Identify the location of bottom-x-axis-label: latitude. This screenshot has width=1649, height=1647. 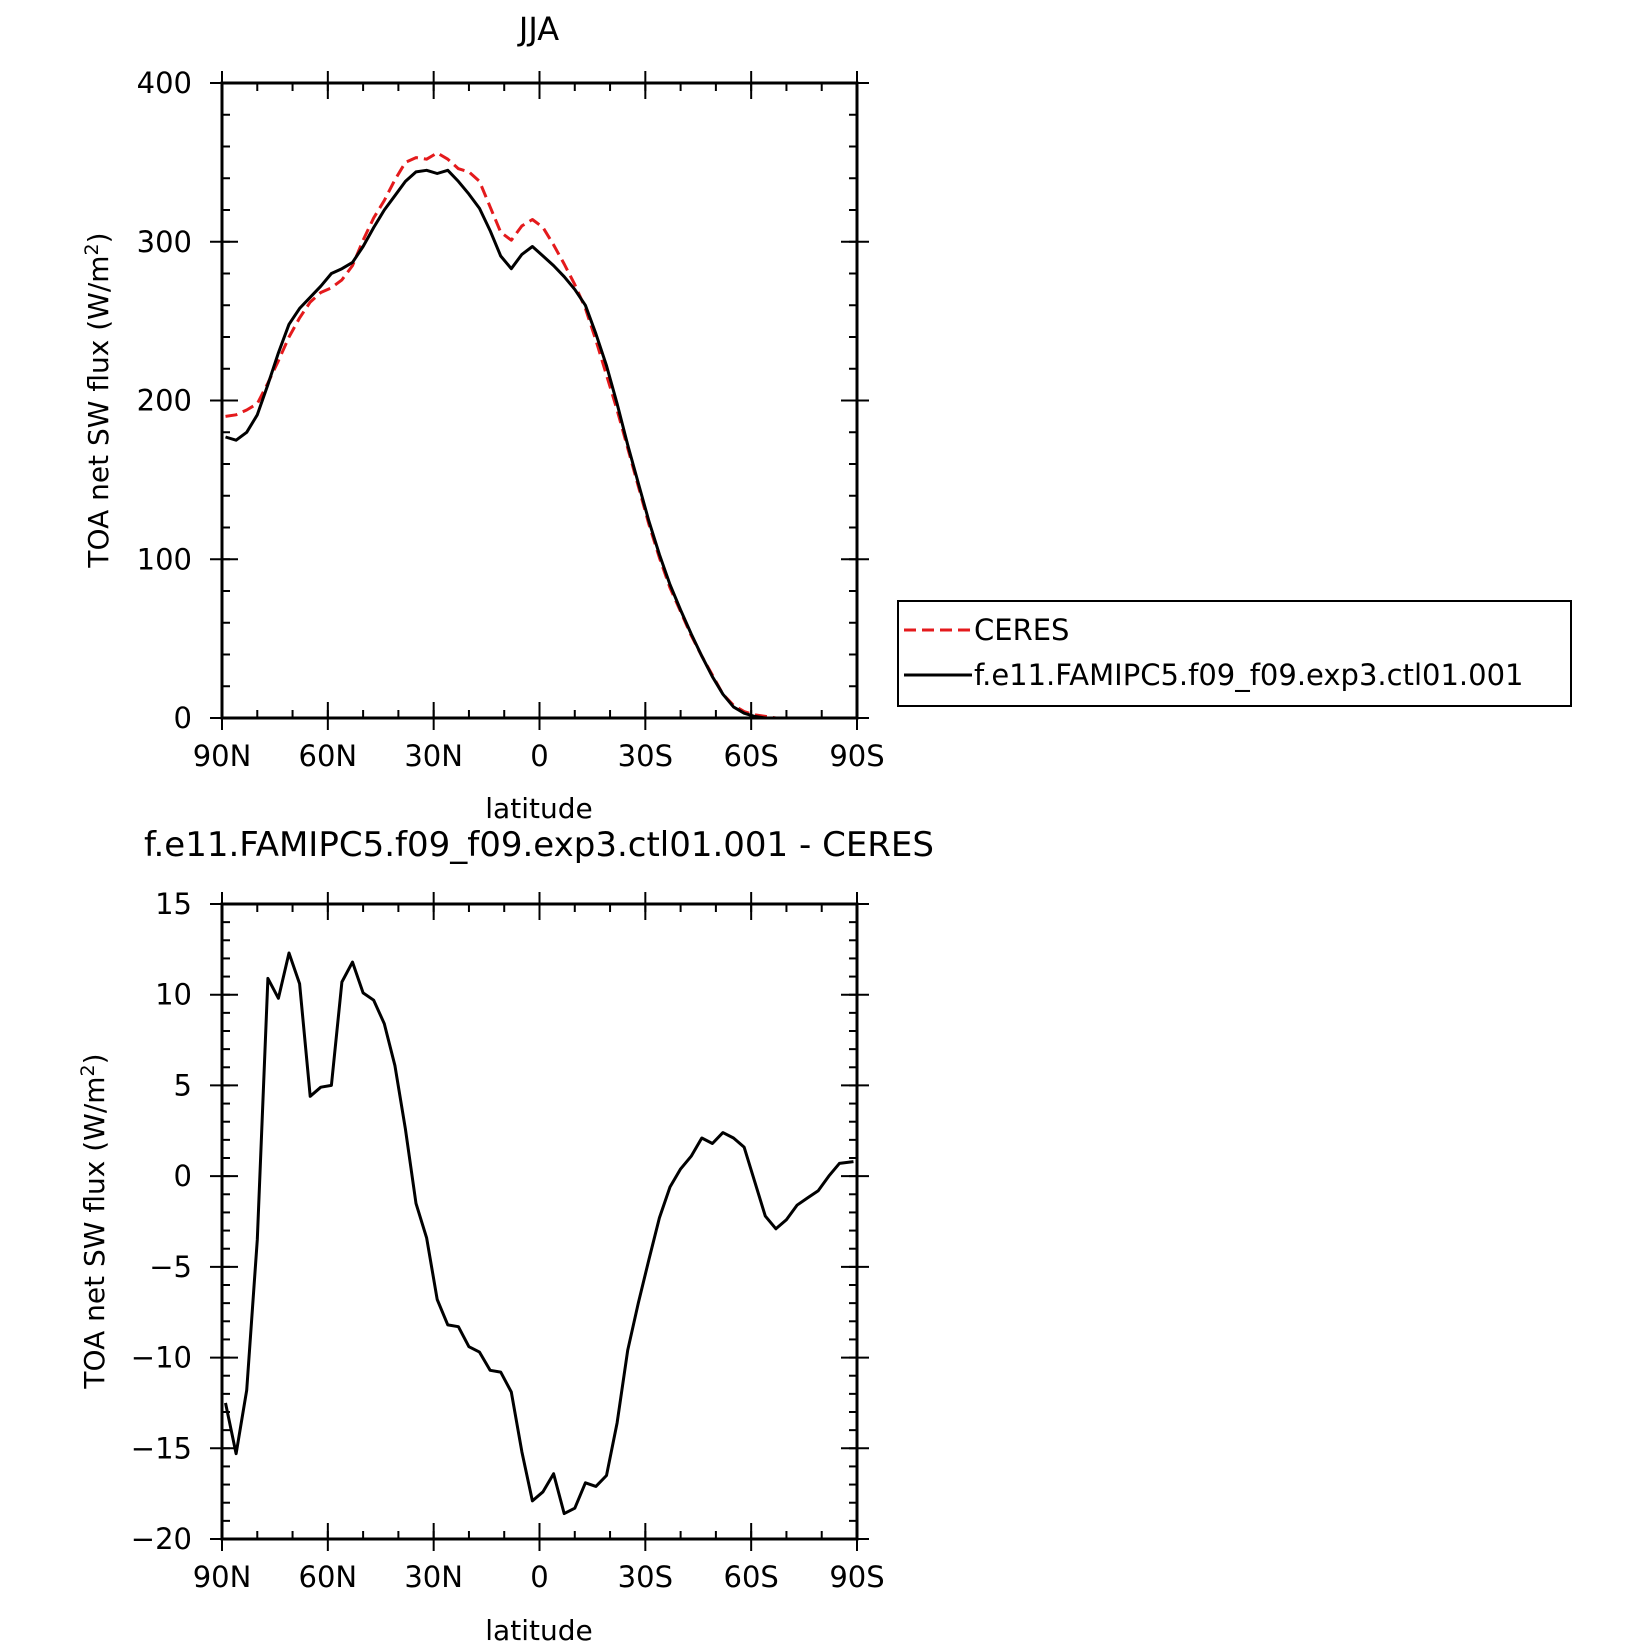
(538, 1630).